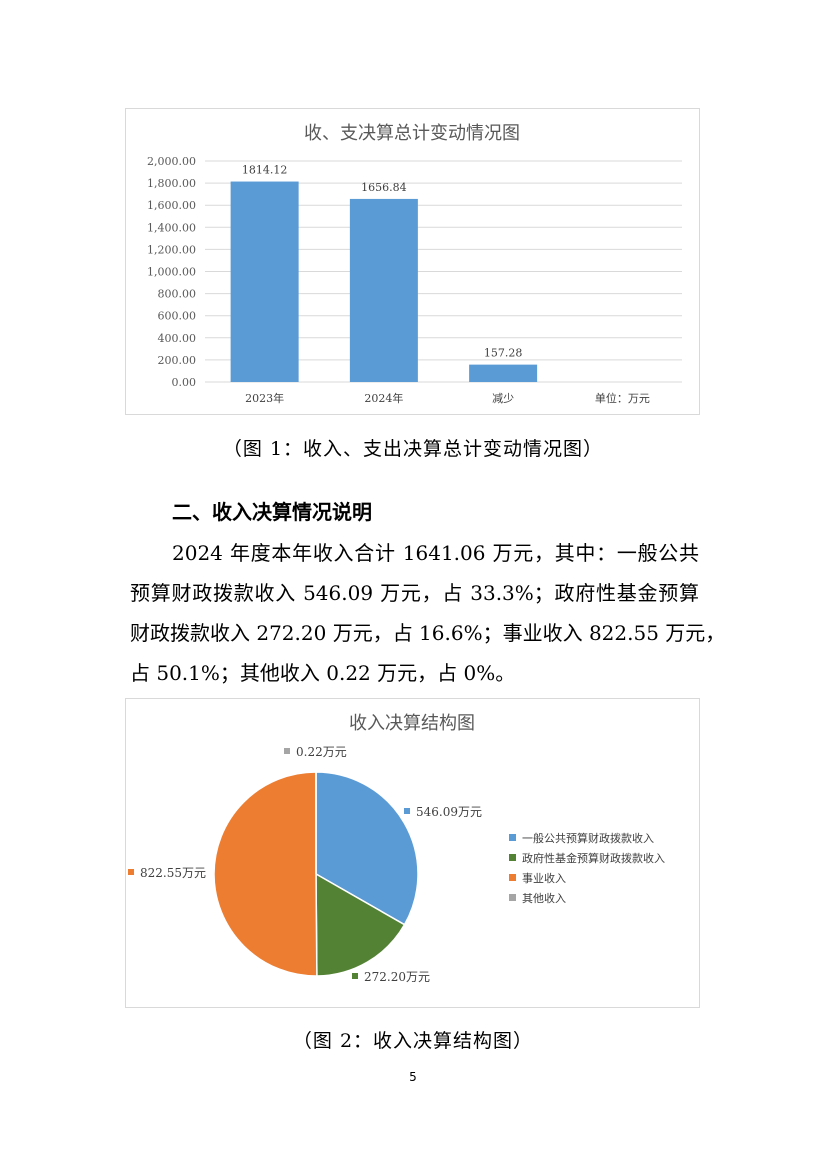 The width and height of the screenshot is (826, 1169). What do you see at coordinates (177, 294) in the screenshot?
I see `y-tick-label: 800.00` at bounding box center [177, 294].